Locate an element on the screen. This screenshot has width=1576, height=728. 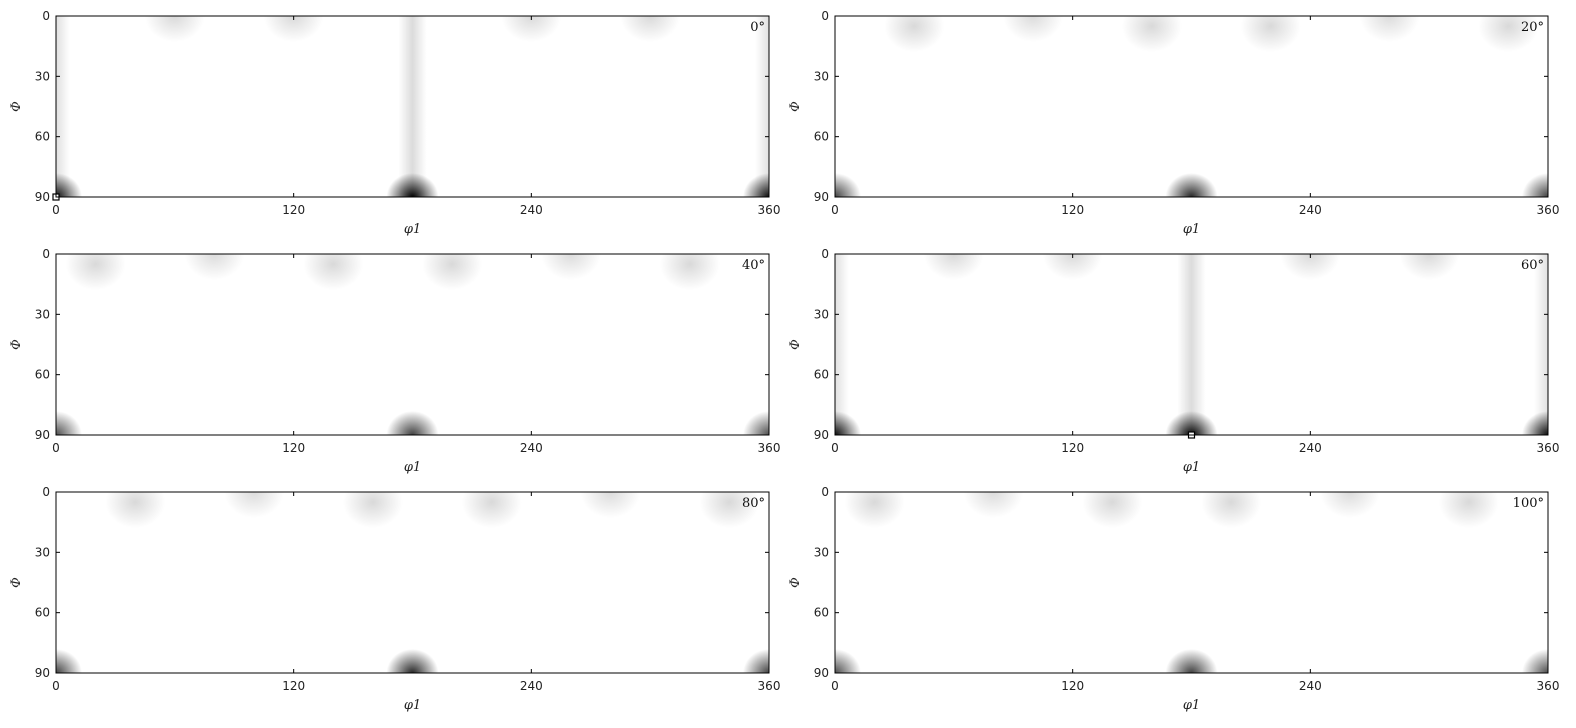
panel-angle-label: 0° is located at coordinates (757, 27).